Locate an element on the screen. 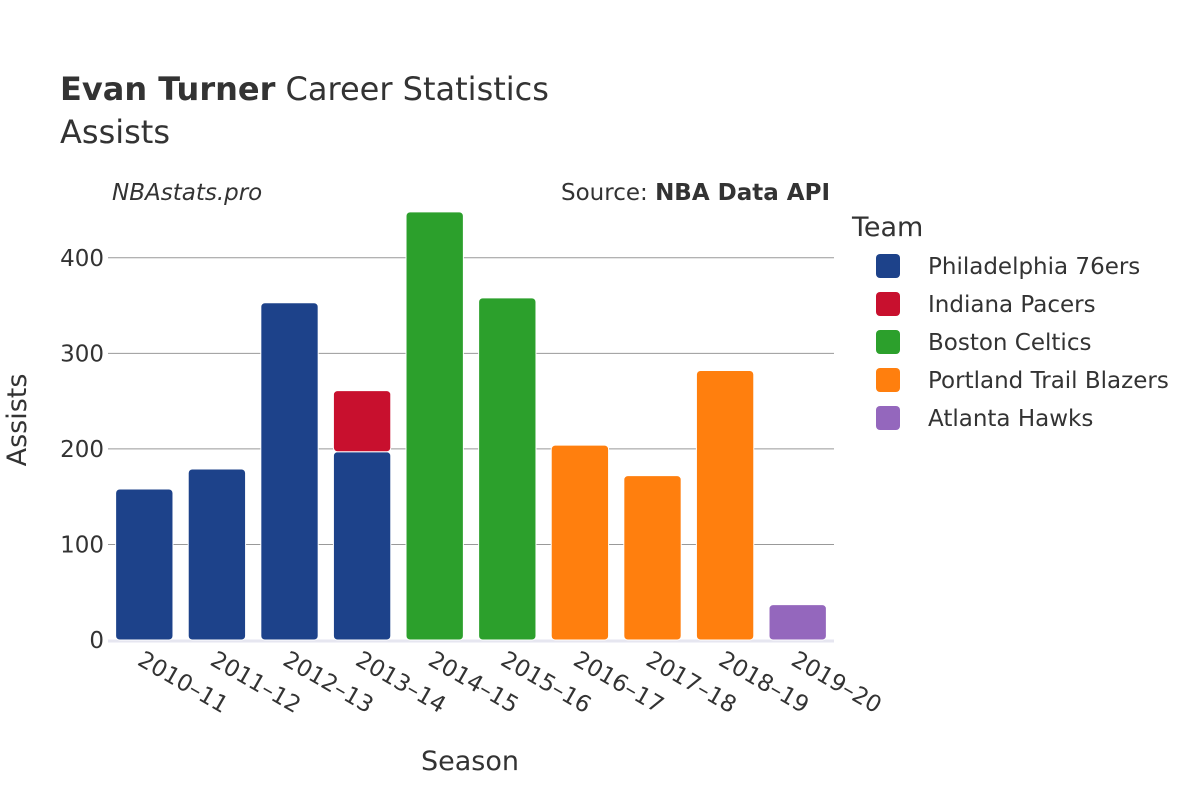 This screenshot has width=1200, height=800. y-tick-label: 0 is located at coordinates (96, 641).